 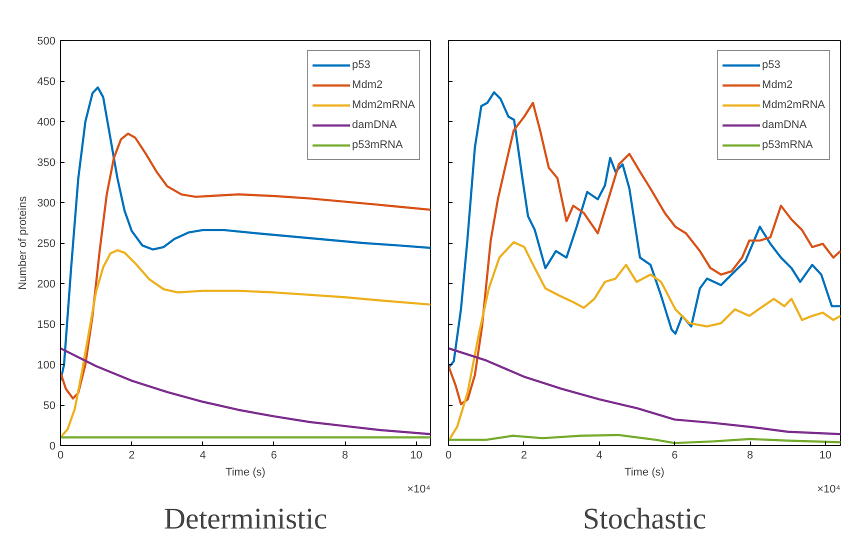 I want to click on y-tick-label: 150, so click(x=46, y=325).